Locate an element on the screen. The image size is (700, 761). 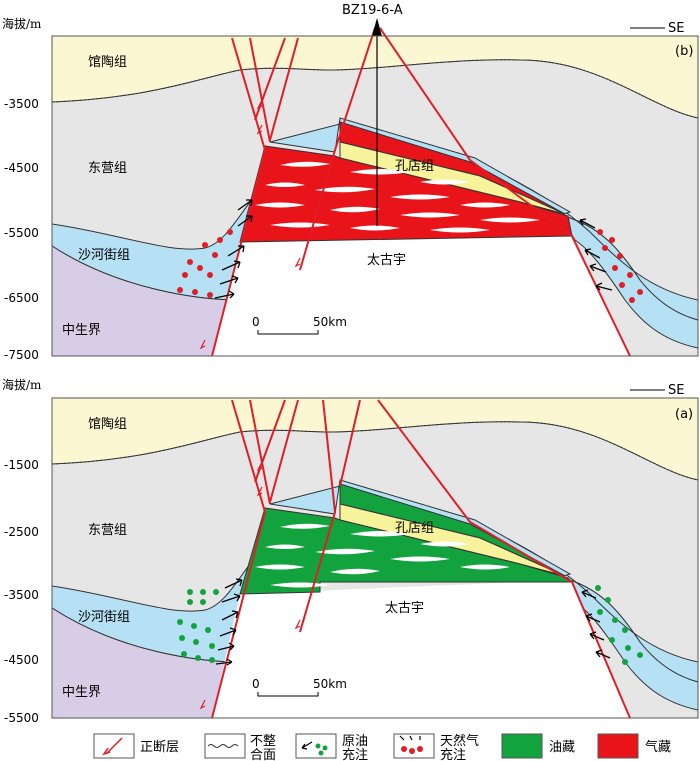
panel-label-a: (a) is located at coordinates (684, 414).